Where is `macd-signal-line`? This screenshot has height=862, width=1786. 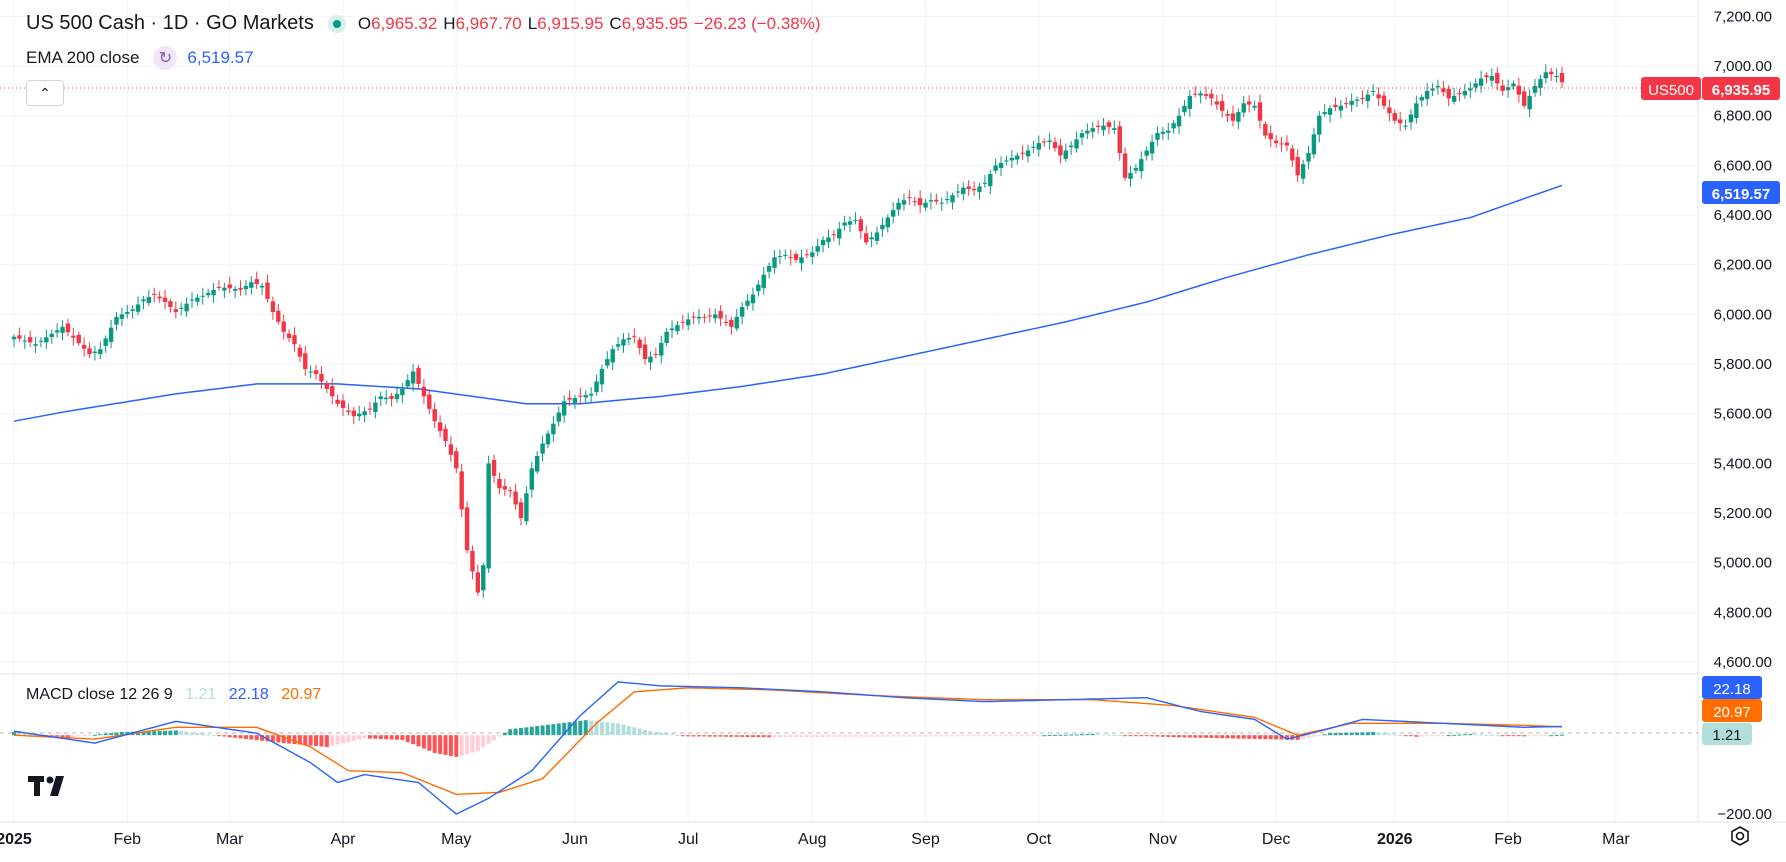 macd-signal-line is located at coordinates (788, 741).